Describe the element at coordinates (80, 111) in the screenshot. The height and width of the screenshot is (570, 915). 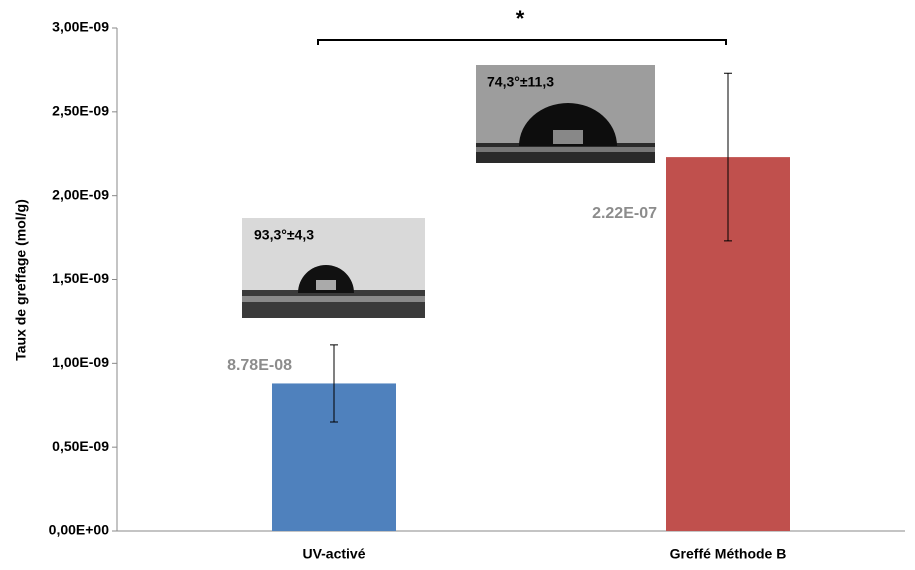
I see `y-tick-label: 2,50E-09` at that location.